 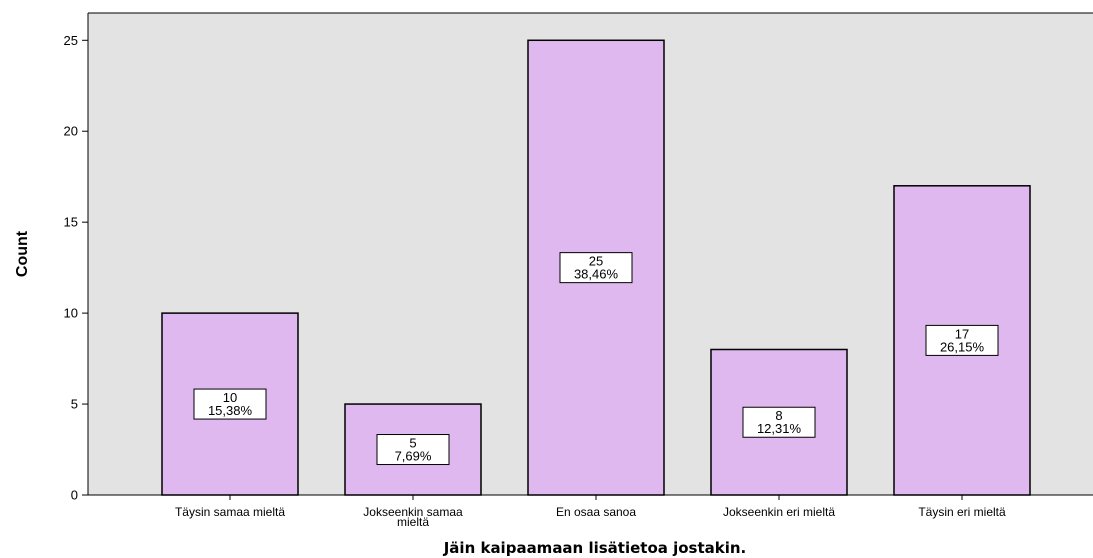 What do you see at coordinates (71, 131) in the screenshot?
I see `y-tick-label: 20` at bounding box center [71, 131].